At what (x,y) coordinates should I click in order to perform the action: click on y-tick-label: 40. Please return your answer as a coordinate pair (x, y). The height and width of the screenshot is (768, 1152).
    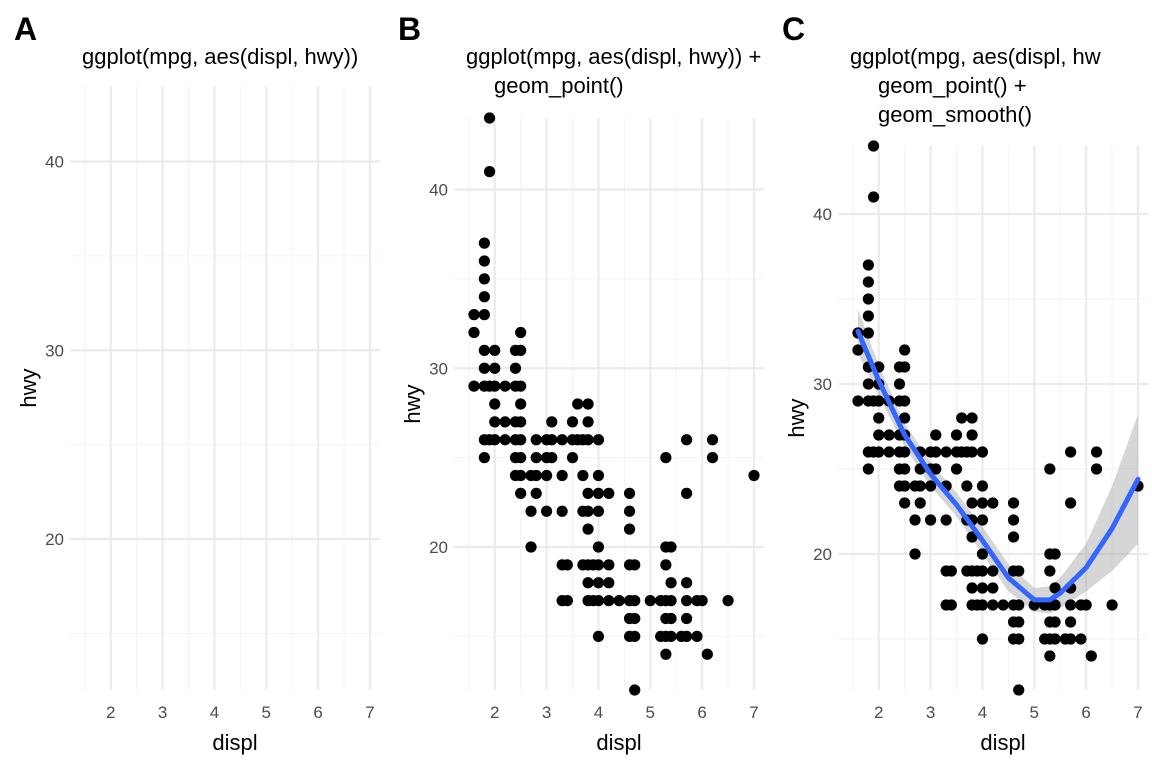
    Looking at the image, I should click on (822, 214).